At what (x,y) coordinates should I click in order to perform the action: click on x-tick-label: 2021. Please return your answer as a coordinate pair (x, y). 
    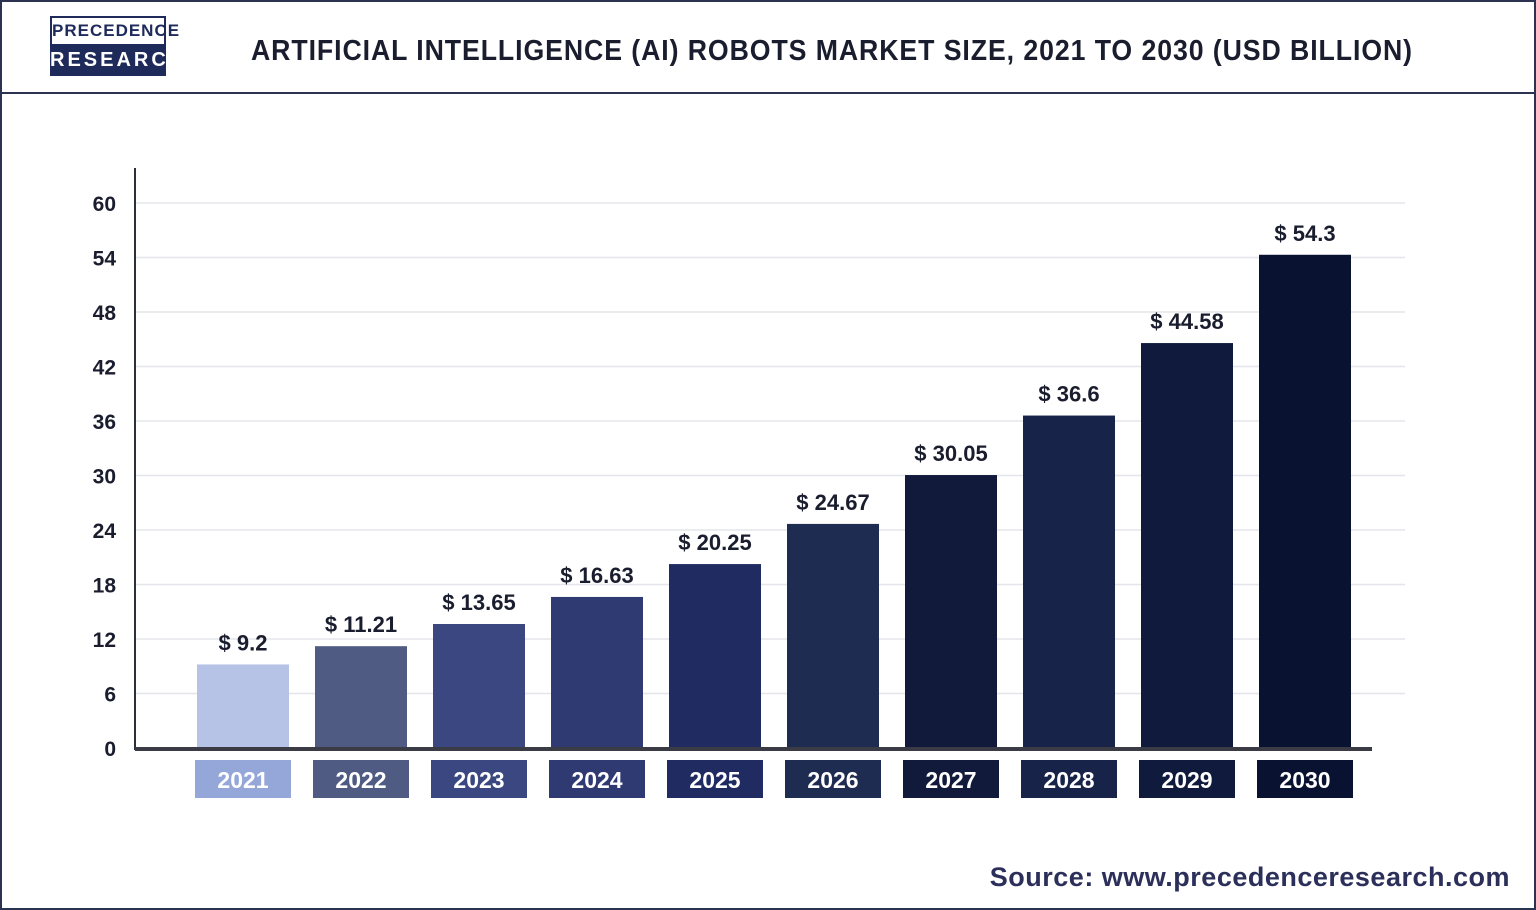
    Looking at the image, I should click on (242, 780).